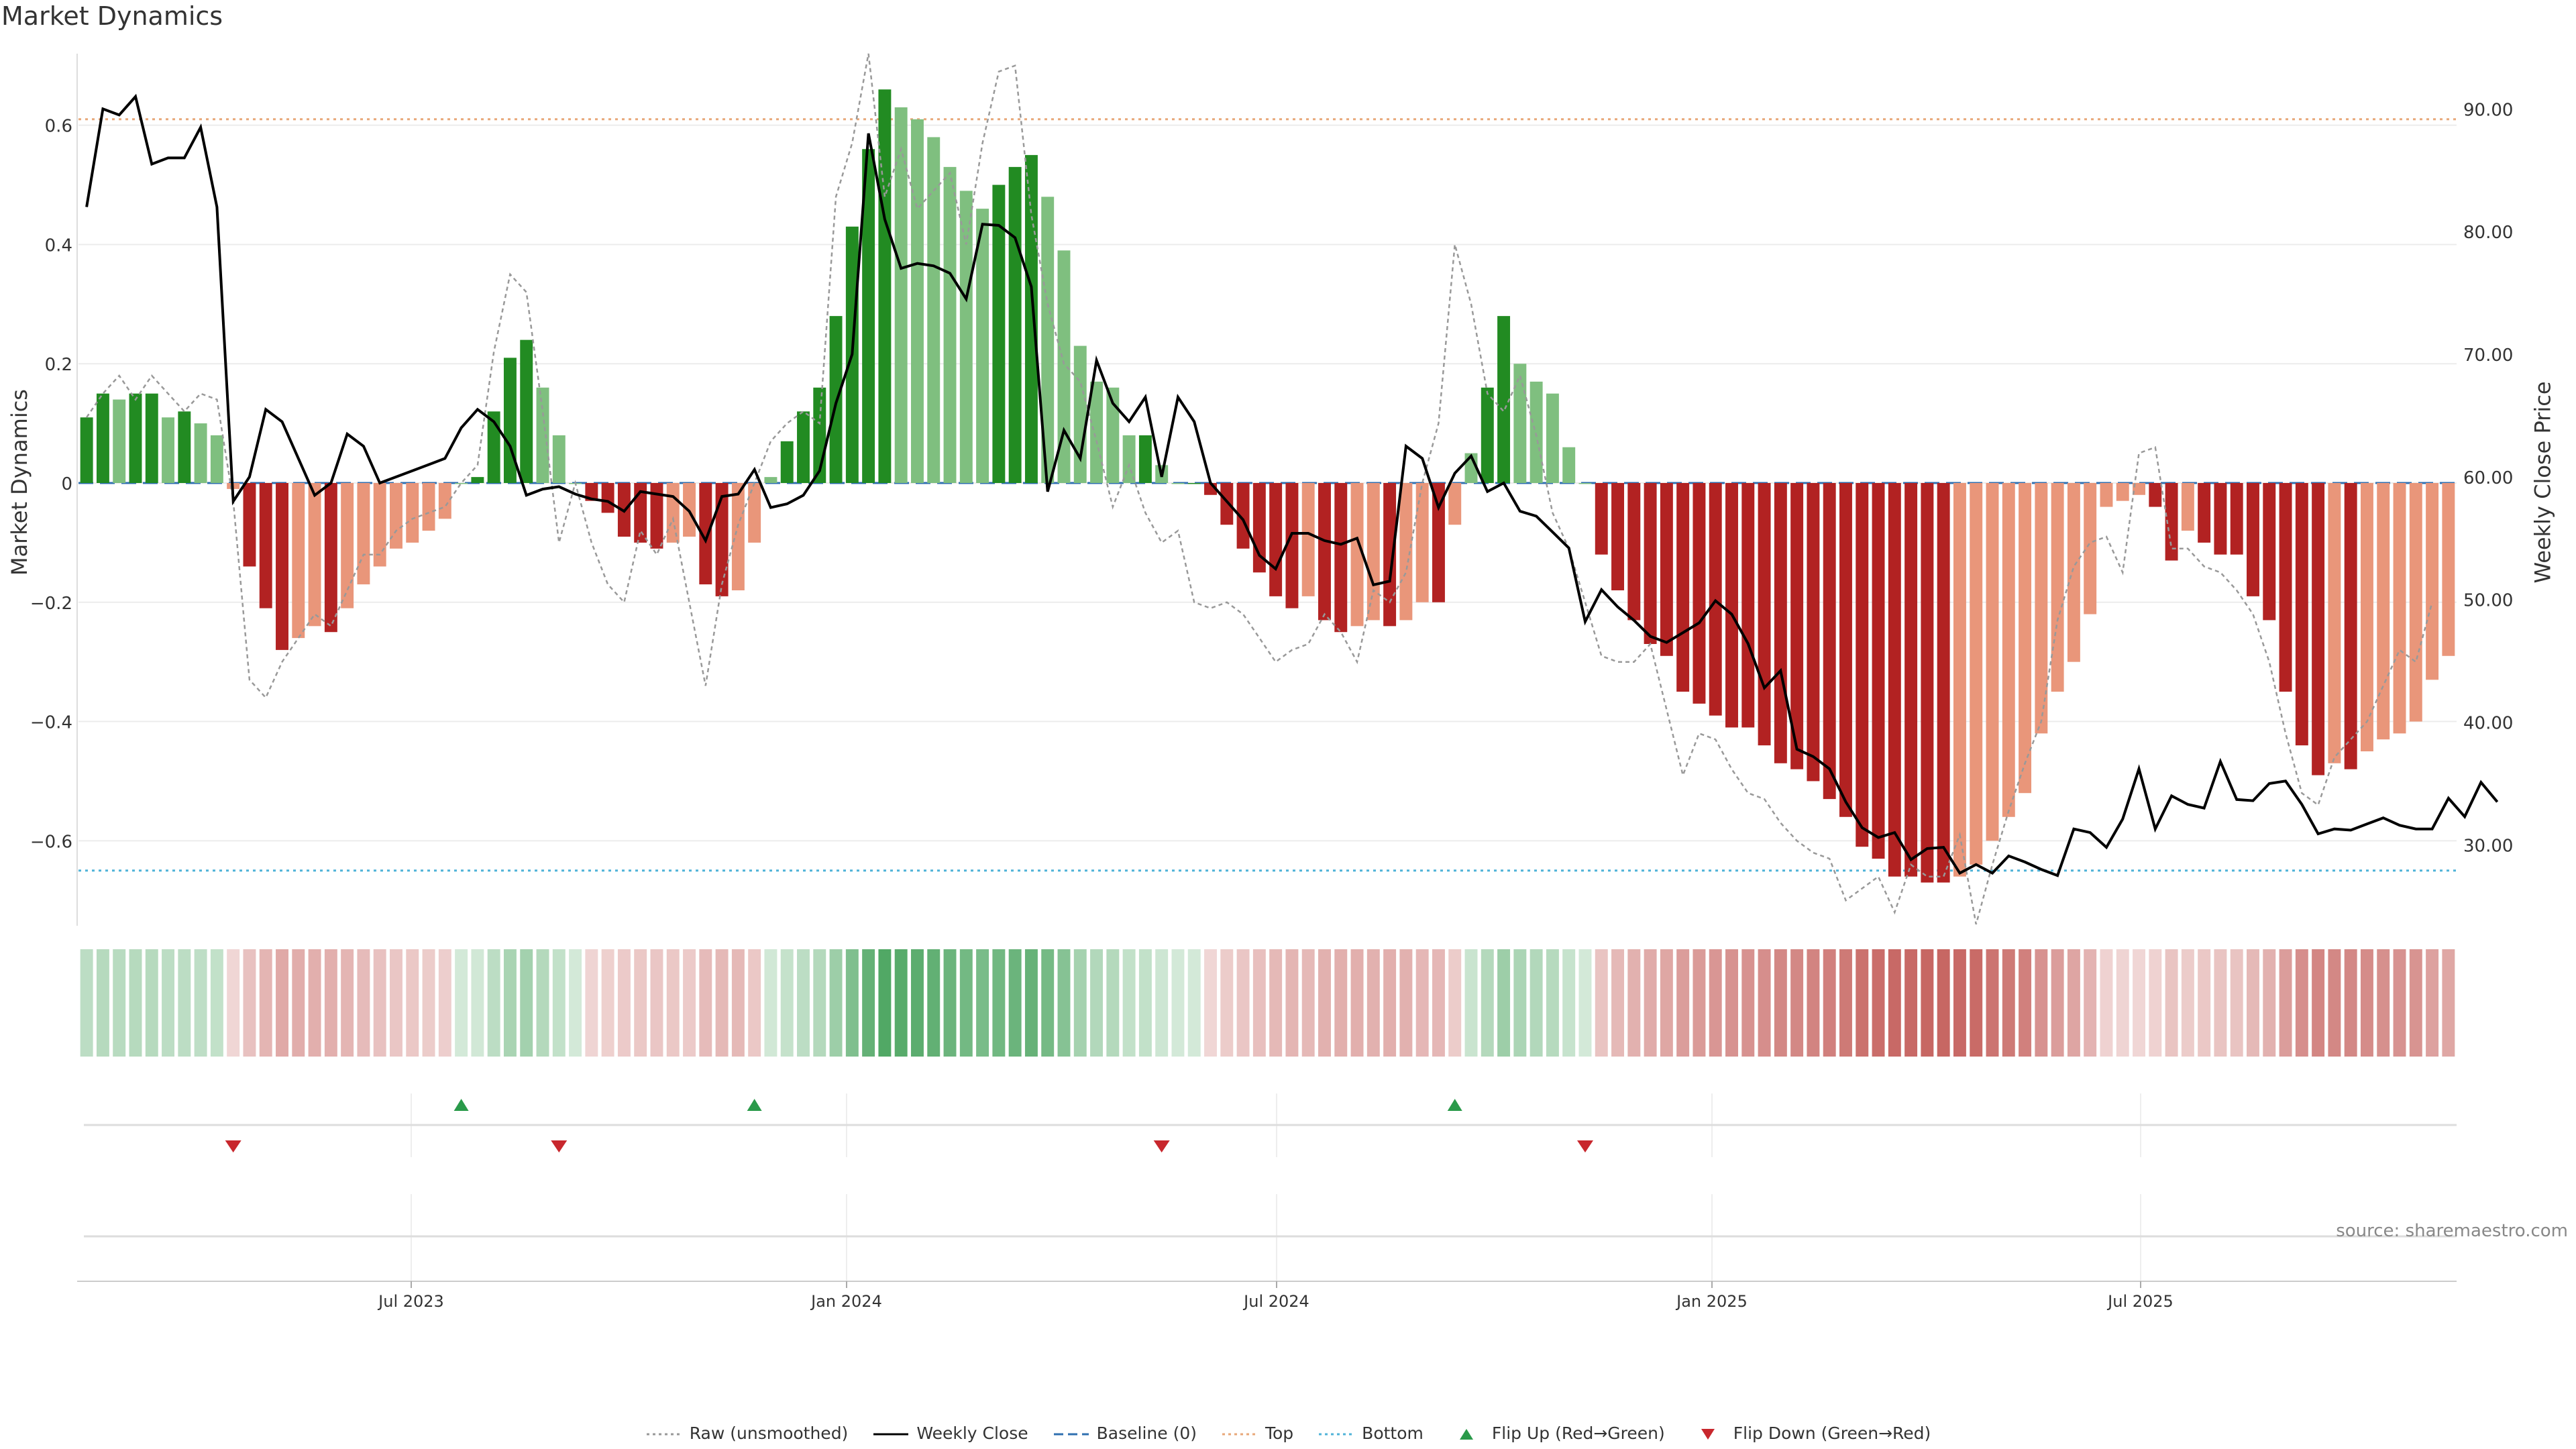 The height and width of the screenshot is (1449, 2576). I want to click on right-tick-label: 40.00, so click(2488, 724).